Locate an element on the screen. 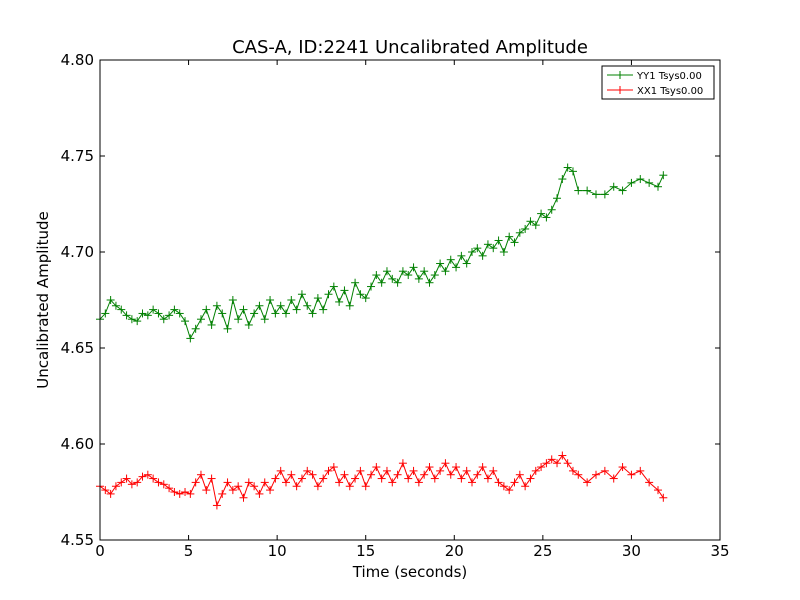 The image size is (800, 600). x-tick-label: 15 is located at coordinates (365, 551).